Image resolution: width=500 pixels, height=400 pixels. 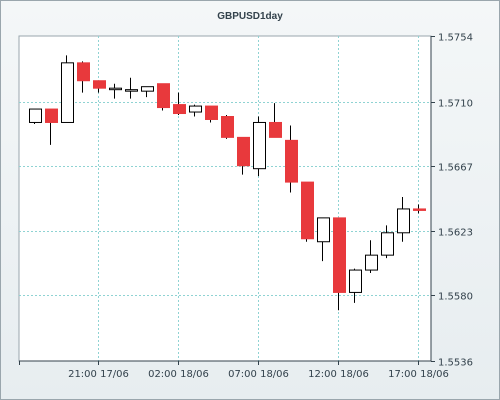 What do you see at coordinates (455, 297) in the screenshot?
I see `y-tick-label: 1.5580` at bounding box center [455, 297].